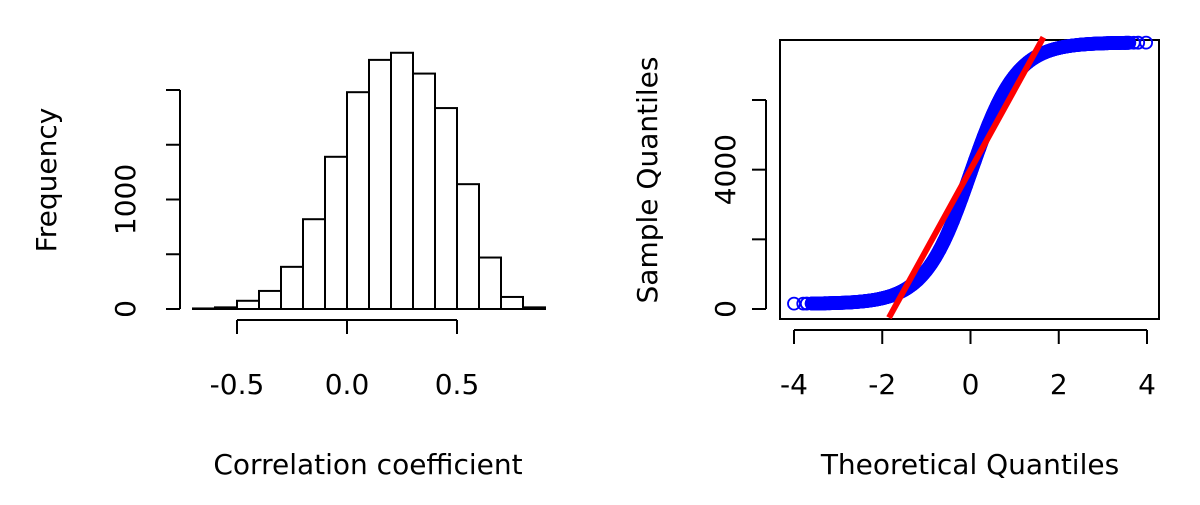  What do you see at coordinates (125, 199) in the screenshot?
I see `histogram-y-tick-label: 1000` at bounding box center [125, 199].